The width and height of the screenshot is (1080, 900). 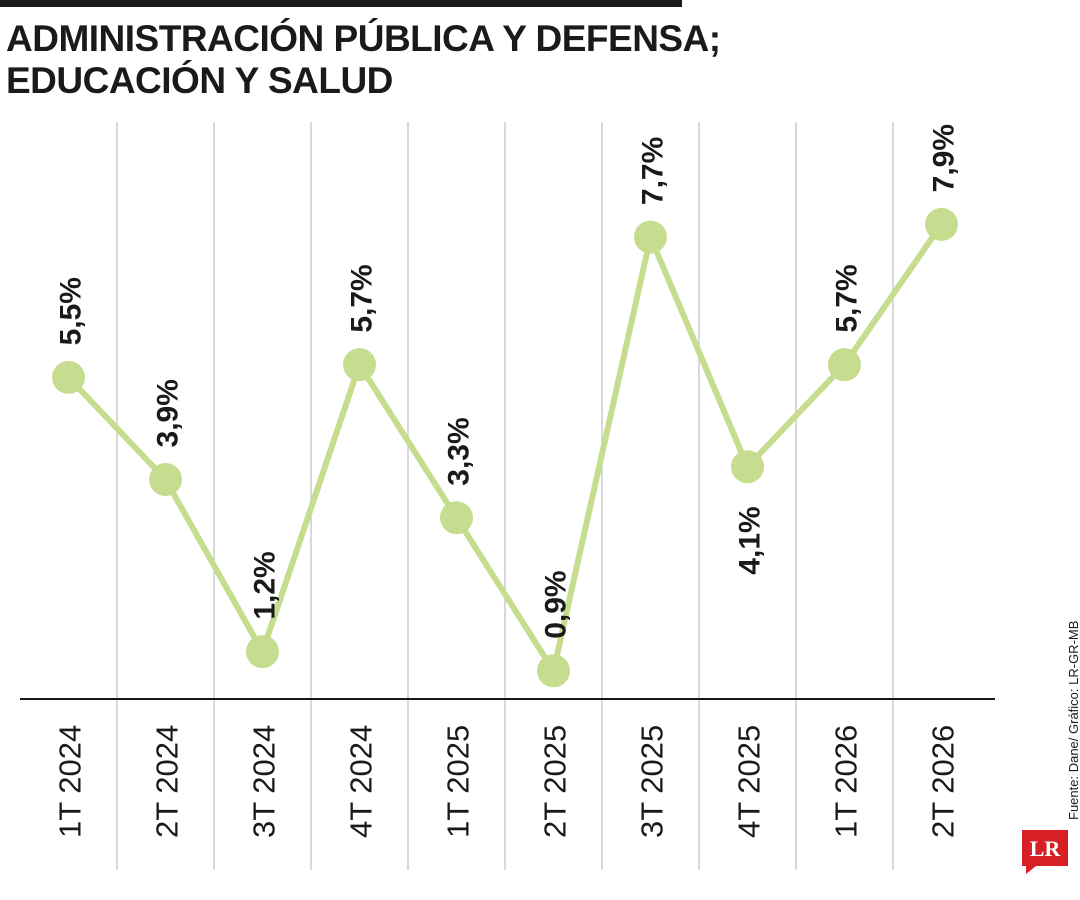 What do you see at coordinates (341, 3) in the screenshot?
I see `top-rule` at bounding box center [341, 3].